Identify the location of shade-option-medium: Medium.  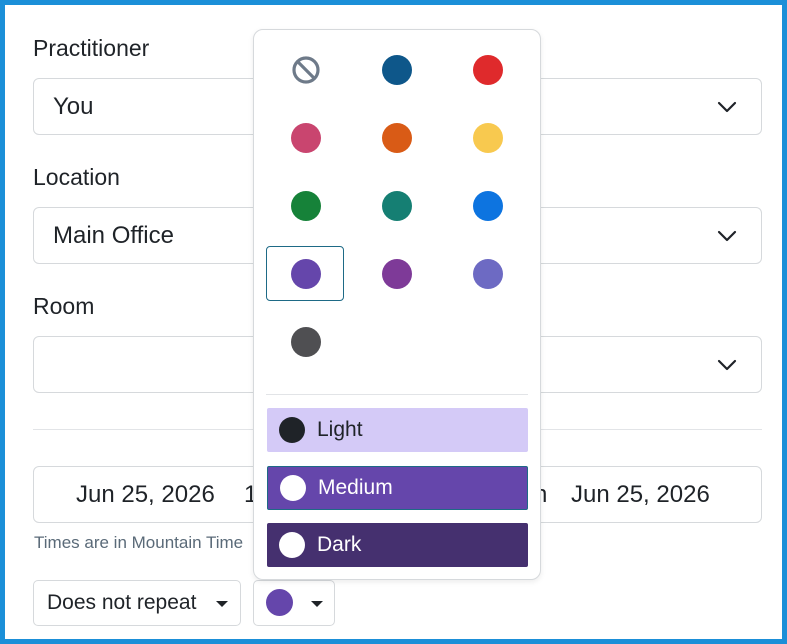
(397, 488).